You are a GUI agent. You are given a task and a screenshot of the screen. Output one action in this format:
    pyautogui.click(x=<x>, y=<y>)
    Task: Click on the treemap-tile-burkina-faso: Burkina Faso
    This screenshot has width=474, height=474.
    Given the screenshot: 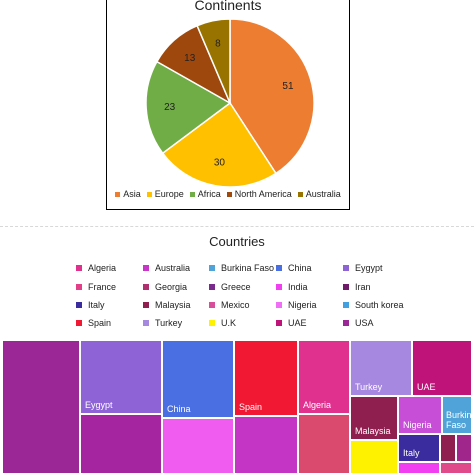 What is the action you would take?
    pyautogui.click(x=457, y=415)
    